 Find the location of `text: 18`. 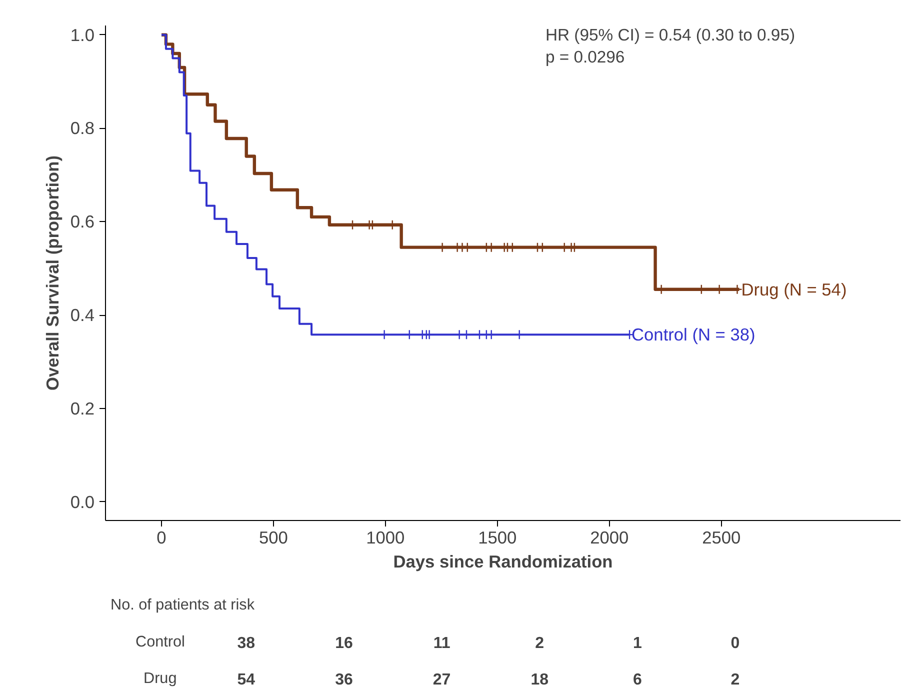

text: 18 is located at coordinates (539, 680).